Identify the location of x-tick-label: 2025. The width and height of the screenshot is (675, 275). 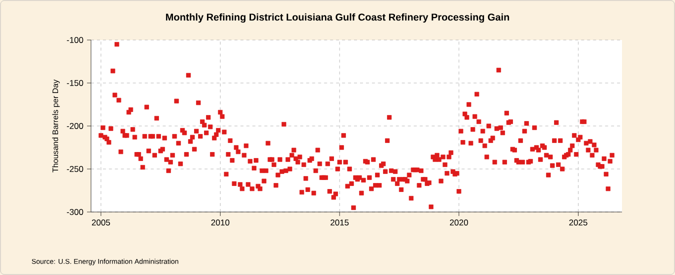
(578, 223).